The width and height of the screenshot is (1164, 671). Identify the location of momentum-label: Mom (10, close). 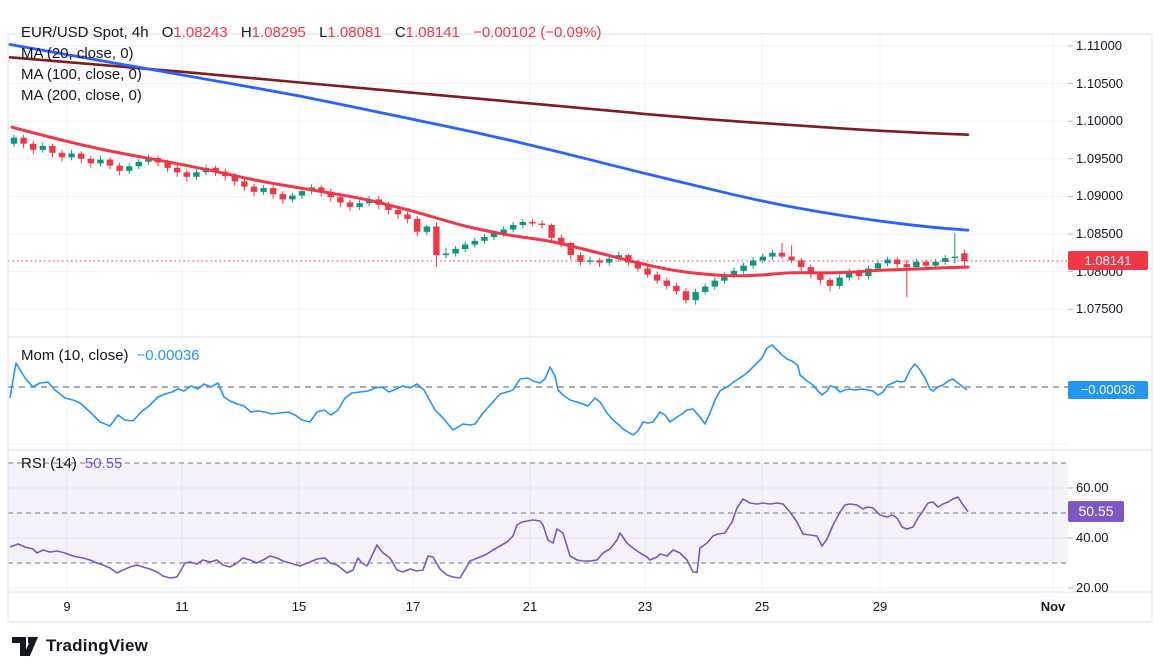
(75, 355).